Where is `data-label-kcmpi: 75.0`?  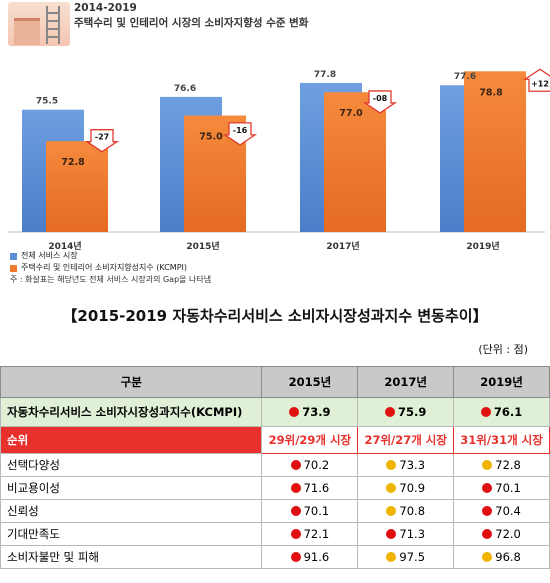 data-label-kcmpi: 75.0 is located at coordinates (211, 137).